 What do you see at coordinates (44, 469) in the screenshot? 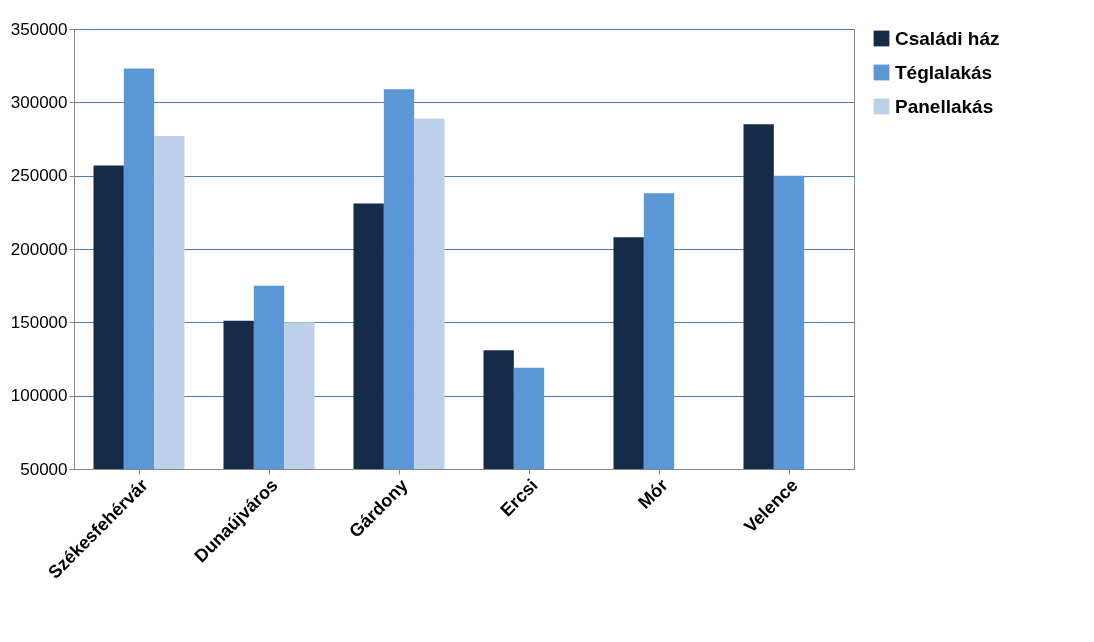
I see `y-tick-label: 50000` at bounding box center [44, 469].